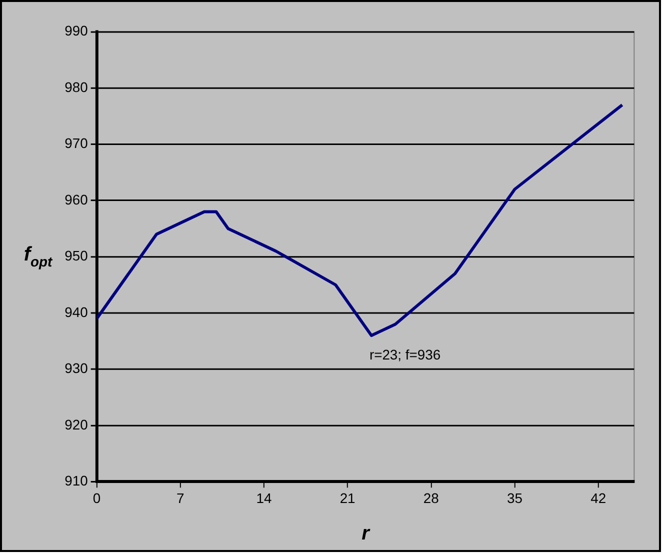 This screenshot has width=665, height=556. What do you see at coordinates (264, 498) in the screenshot?
I see `x-tick-label: 14` at bounding box center [264, 498].